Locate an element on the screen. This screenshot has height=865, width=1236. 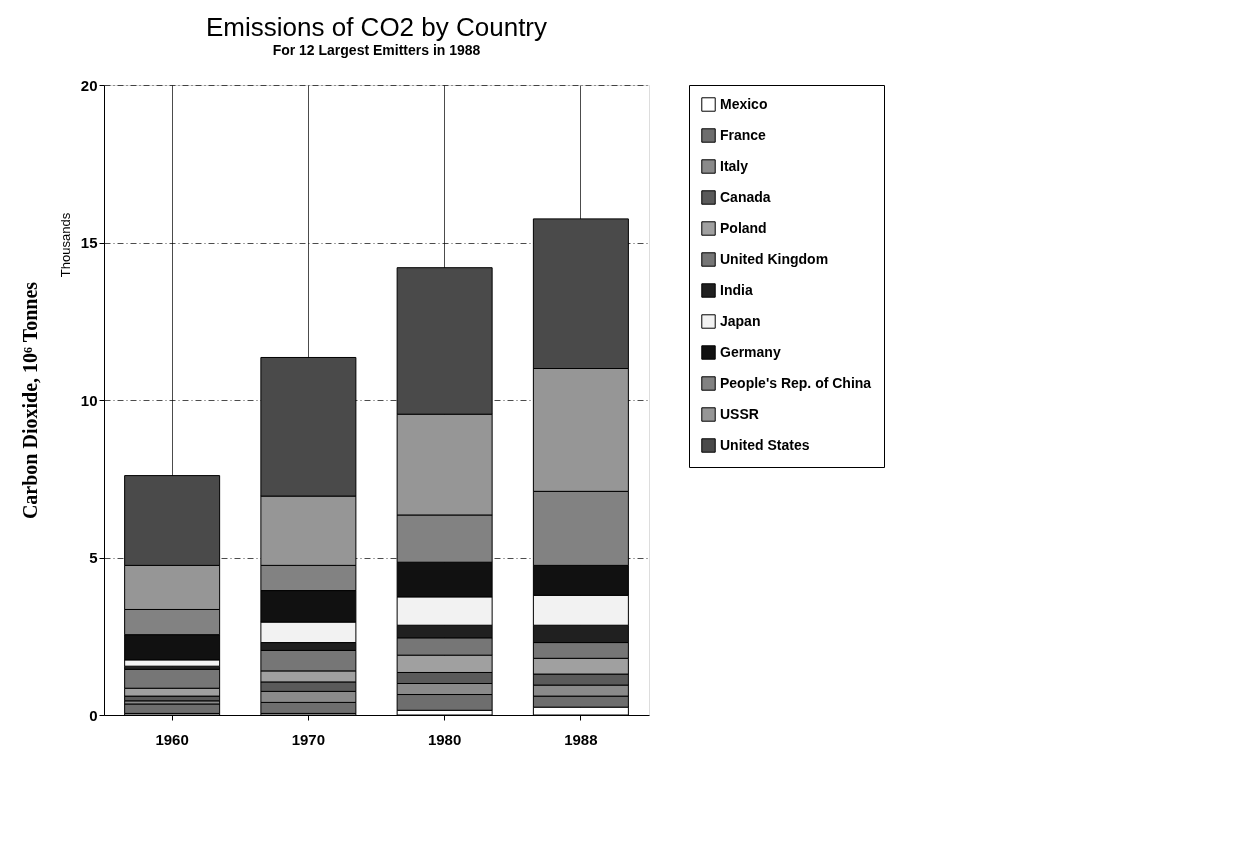
x-tick-label: 1960 is located at coordinates (172, 739).